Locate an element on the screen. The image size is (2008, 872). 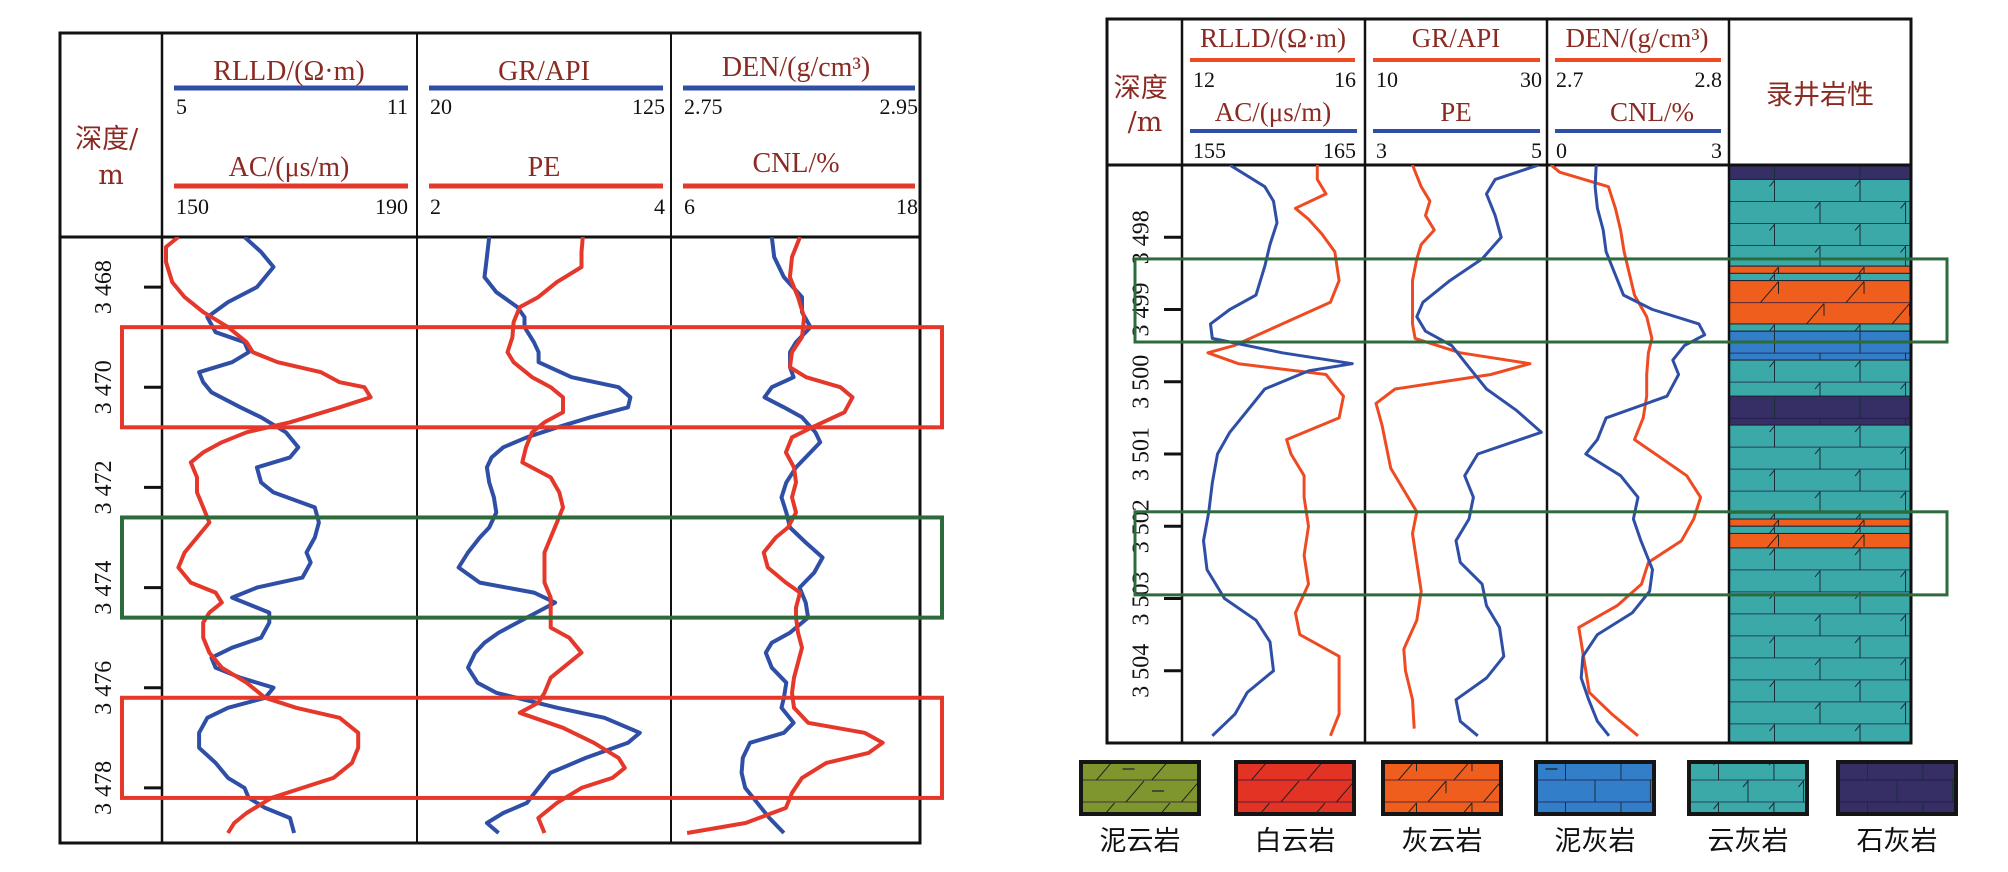
right-cnl-max: 3 is located at coordinates (1716, 150).